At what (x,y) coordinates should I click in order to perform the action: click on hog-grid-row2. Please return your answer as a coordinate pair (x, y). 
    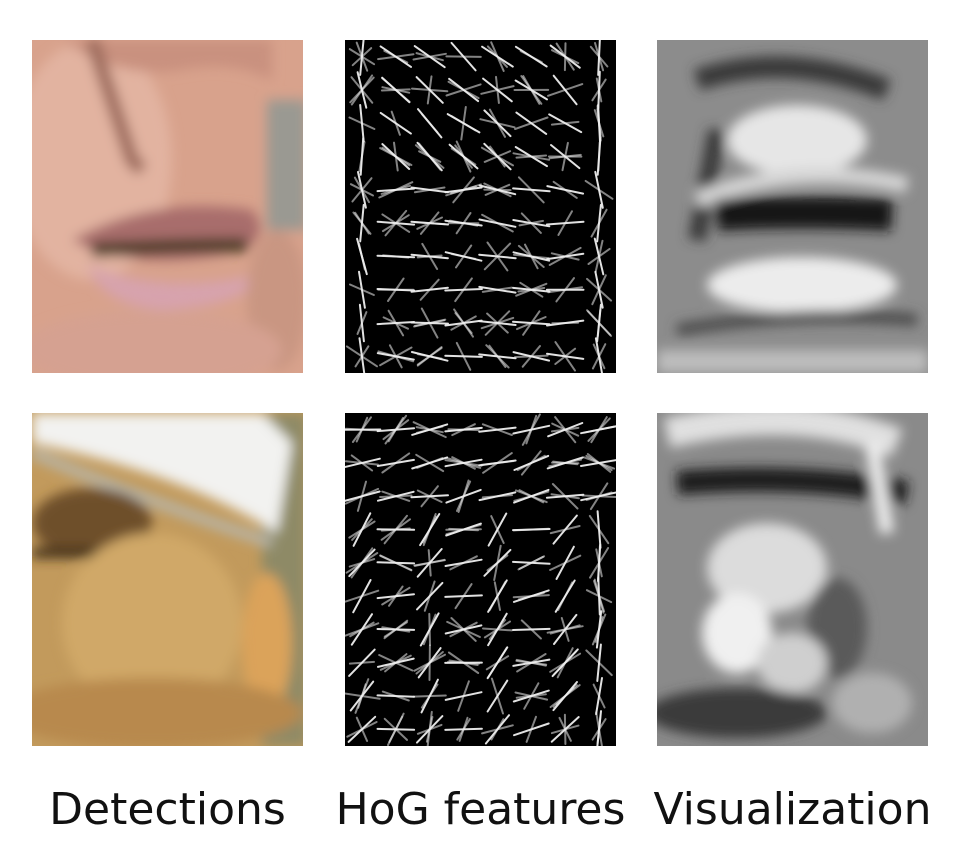
    Looking at the image, I should click on (480, 579).